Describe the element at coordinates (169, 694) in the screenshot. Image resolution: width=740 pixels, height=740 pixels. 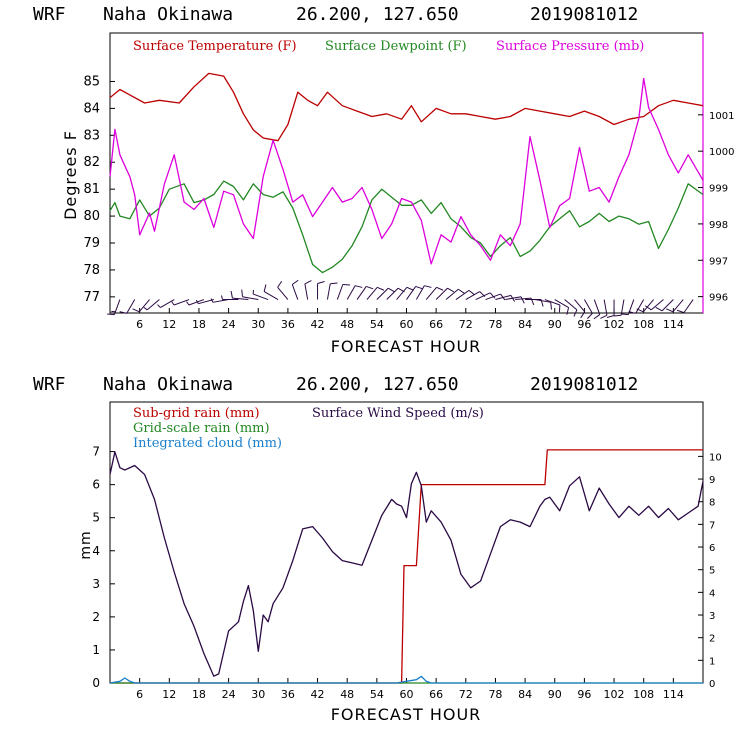
I see `bottom-x-tick-label: 12` at that location.